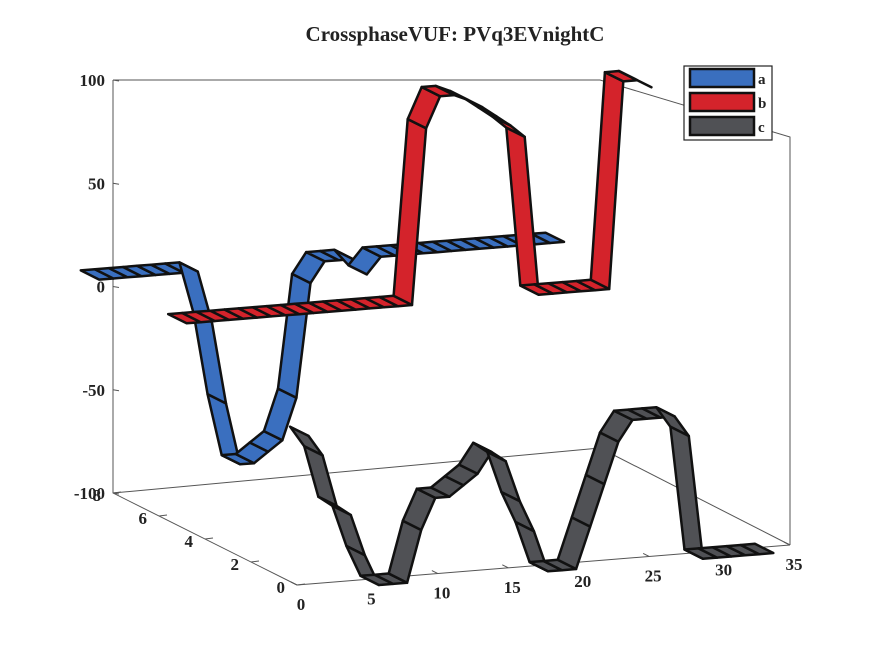 Image resolution: width=875 pixels, height=656 pixels. Describe the element at coordinates (546, 577) in the screenshot. I see `x-axis: 0 5 10 15 20 25 30 35` at that location.